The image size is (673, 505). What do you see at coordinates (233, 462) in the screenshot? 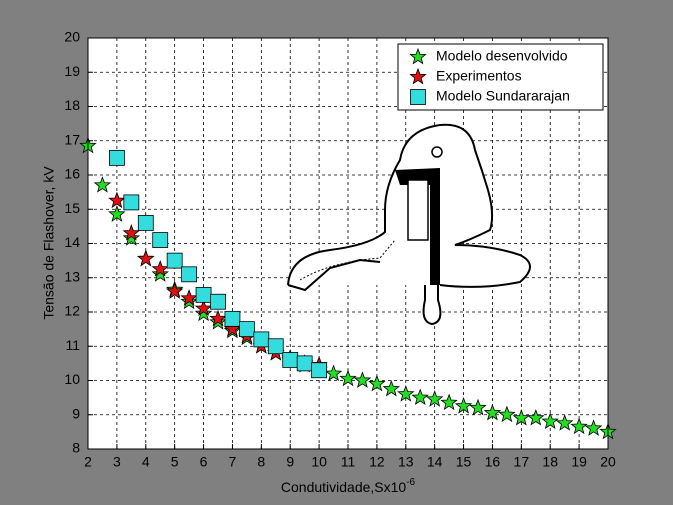
I see `x-tick-label: 7` at bounding box center [233, 462].